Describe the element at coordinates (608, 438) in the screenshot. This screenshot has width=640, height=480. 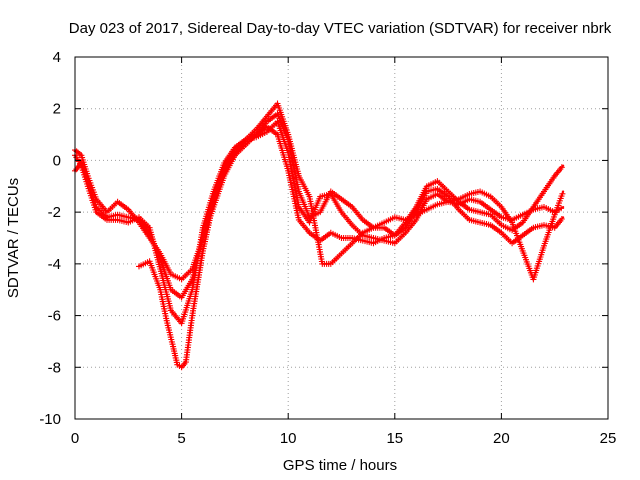
I see `x-tick-label: 25` at that location.